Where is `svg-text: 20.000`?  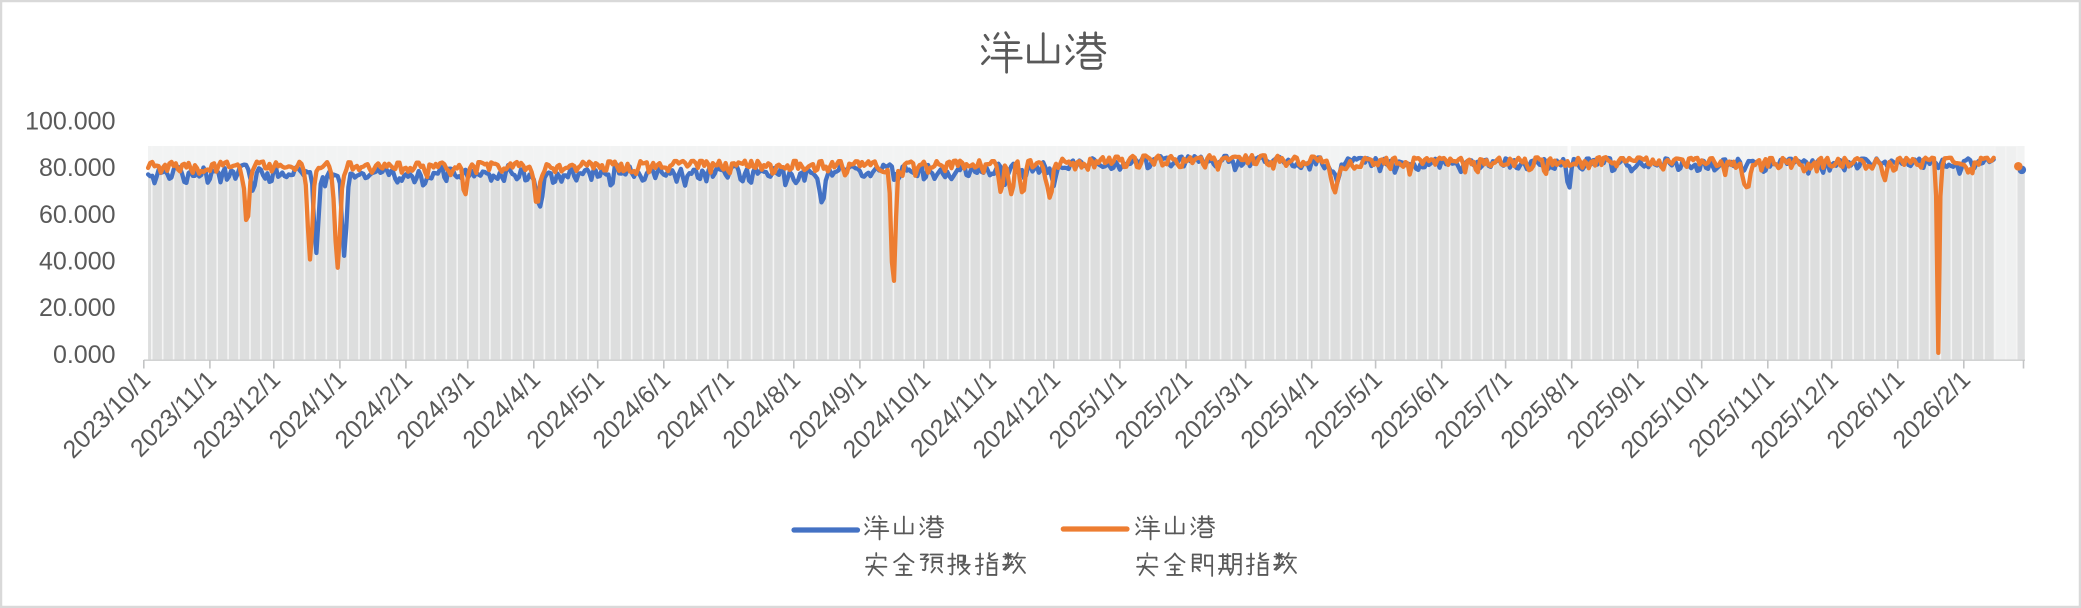
svg-text: 20.000 is located at coordinates (77, 308).